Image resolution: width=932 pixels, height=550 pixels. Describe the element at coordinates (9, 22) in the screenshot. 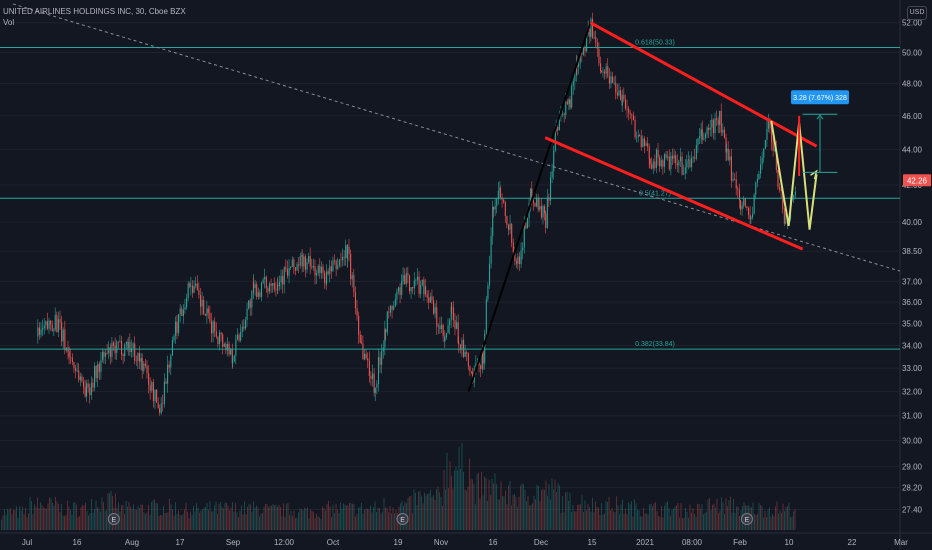

I see `volume-label: Vol` at that location.